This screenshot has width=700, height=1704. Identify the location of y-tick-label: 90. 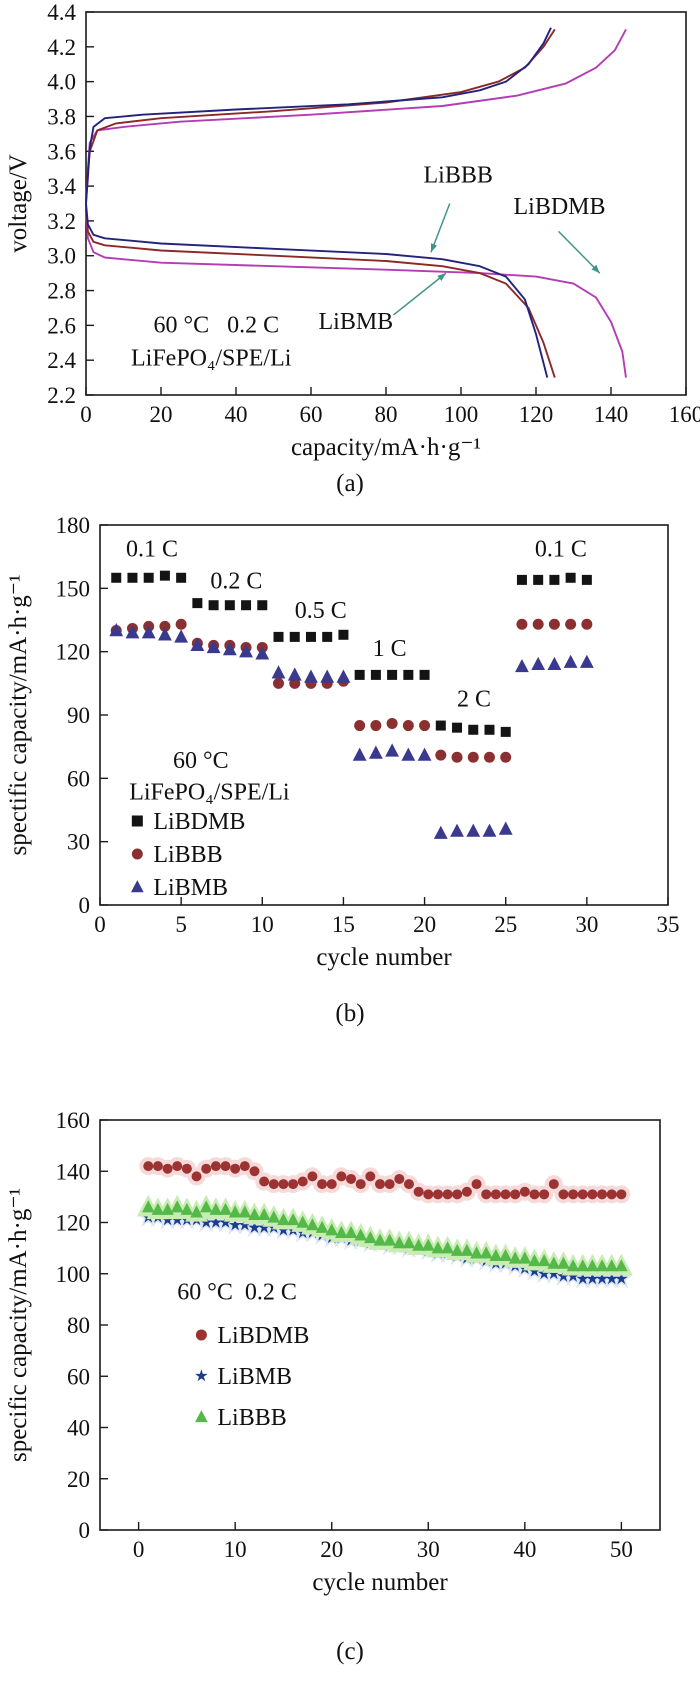
(78, 715).